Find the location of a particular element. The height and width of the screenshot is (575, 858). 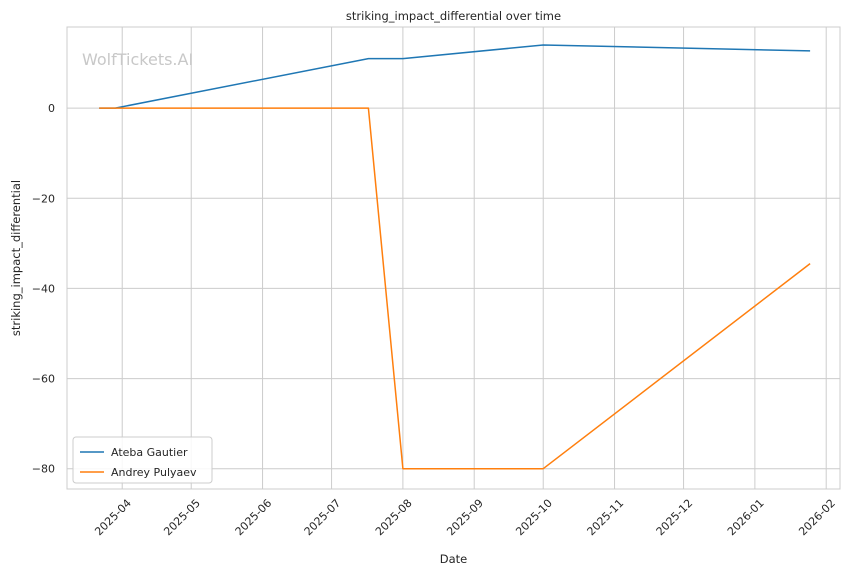

x-tick-label: 2026-02 is located at coordinates (817, 518).